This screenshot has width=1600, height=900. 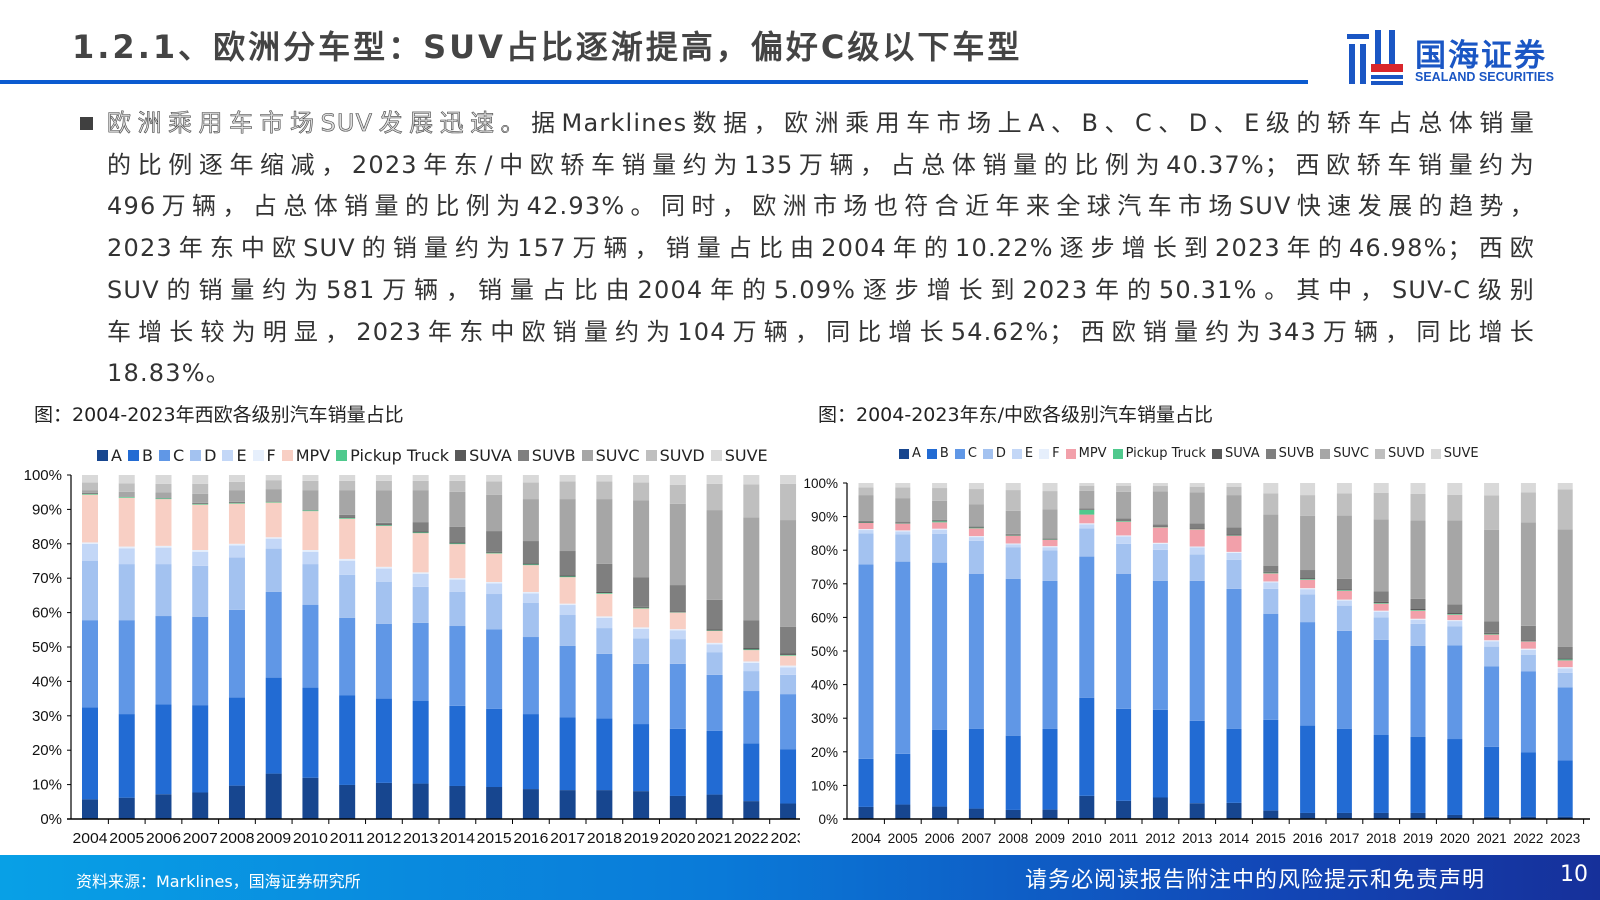 What do you see at coordinates (547, 47) in the screenshot?
I see `page-title: 1.2.1、欧洲分车型：SUV占比逐渐提高，偏好C级以下车型` at bounding box center [547, 47].